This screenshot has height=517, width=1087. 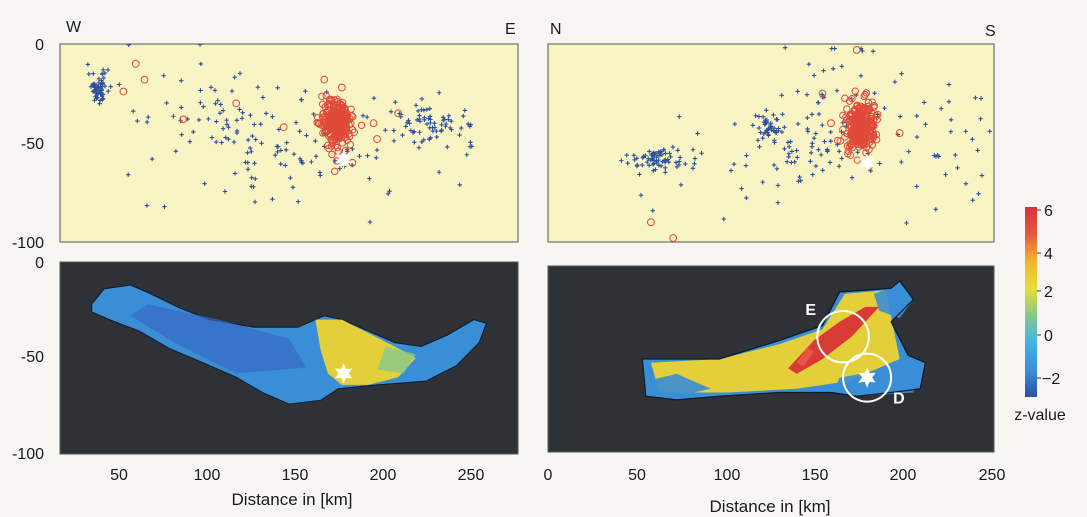 I want to click on highlight-circle, so click(x=843, y=336).